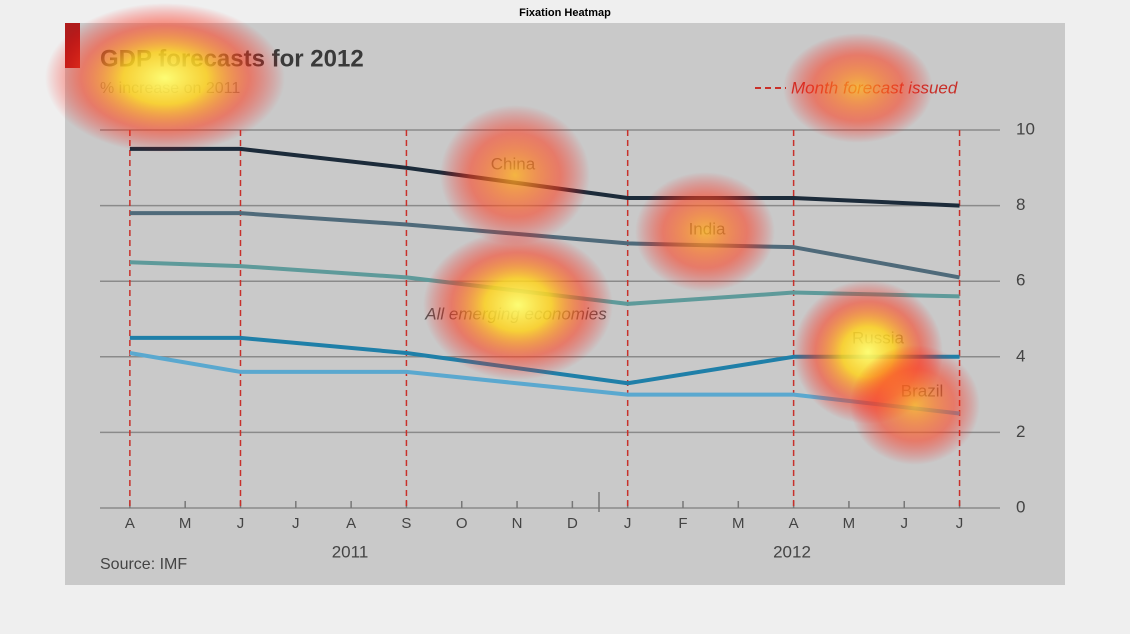  What do you see at coordinates (1020, 431) in the screenshot?
I see `y-tick-label: 2` at bounding box center [1020, 431].